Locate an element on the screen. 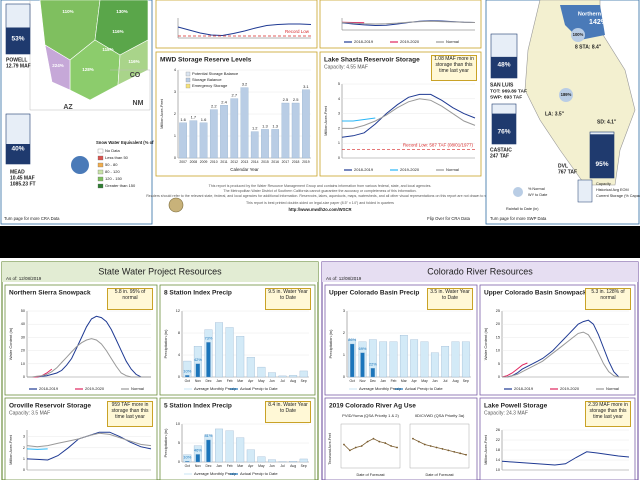  subchart-title: PVID/Yuma (QSA Priority 1 & 2) is located at coordinates (370, 415).